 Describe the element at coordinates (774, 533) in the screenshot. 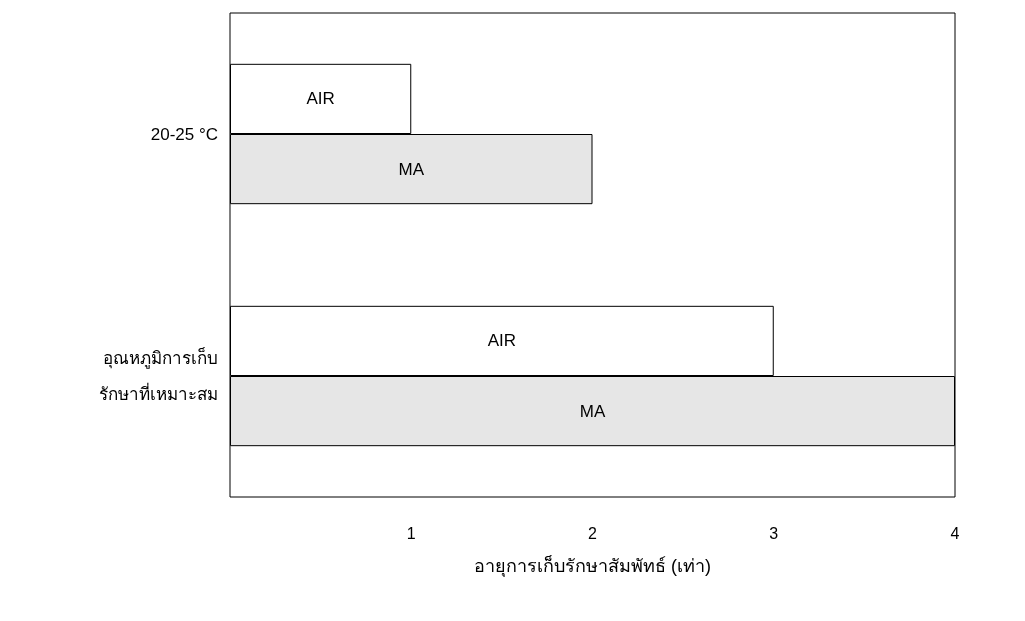

I see `x-tick-label: 3` at that location.